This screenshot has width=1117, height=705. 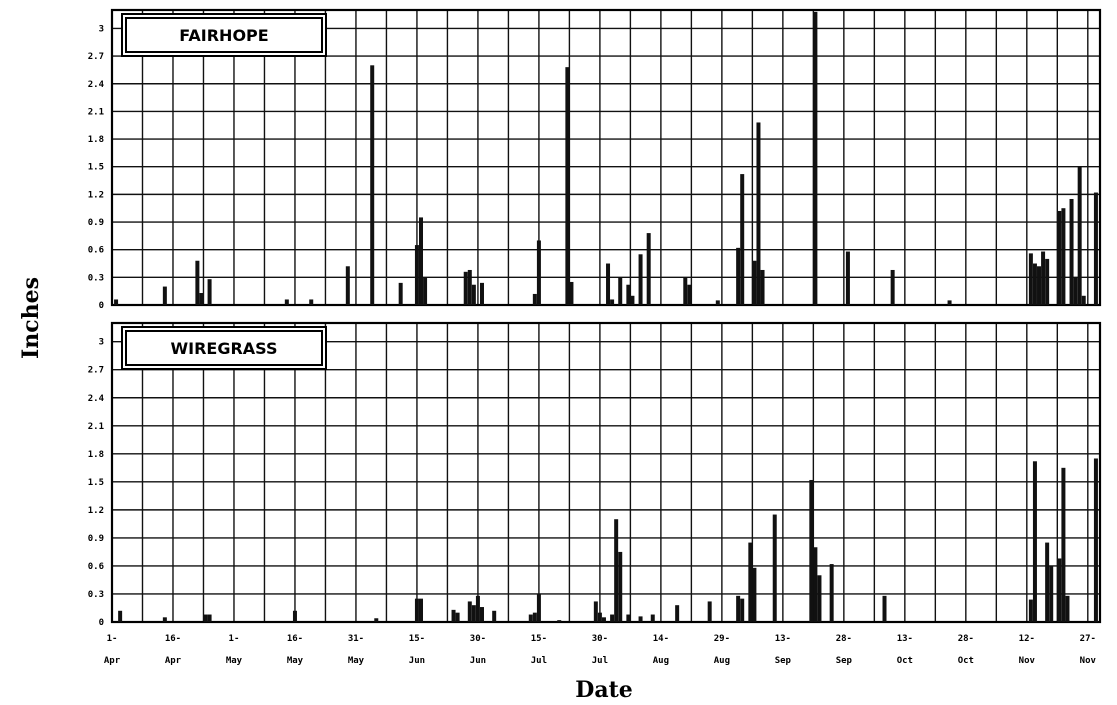 I want to click on panel-title: FAIRHOPE, so click(x=223, y=35).